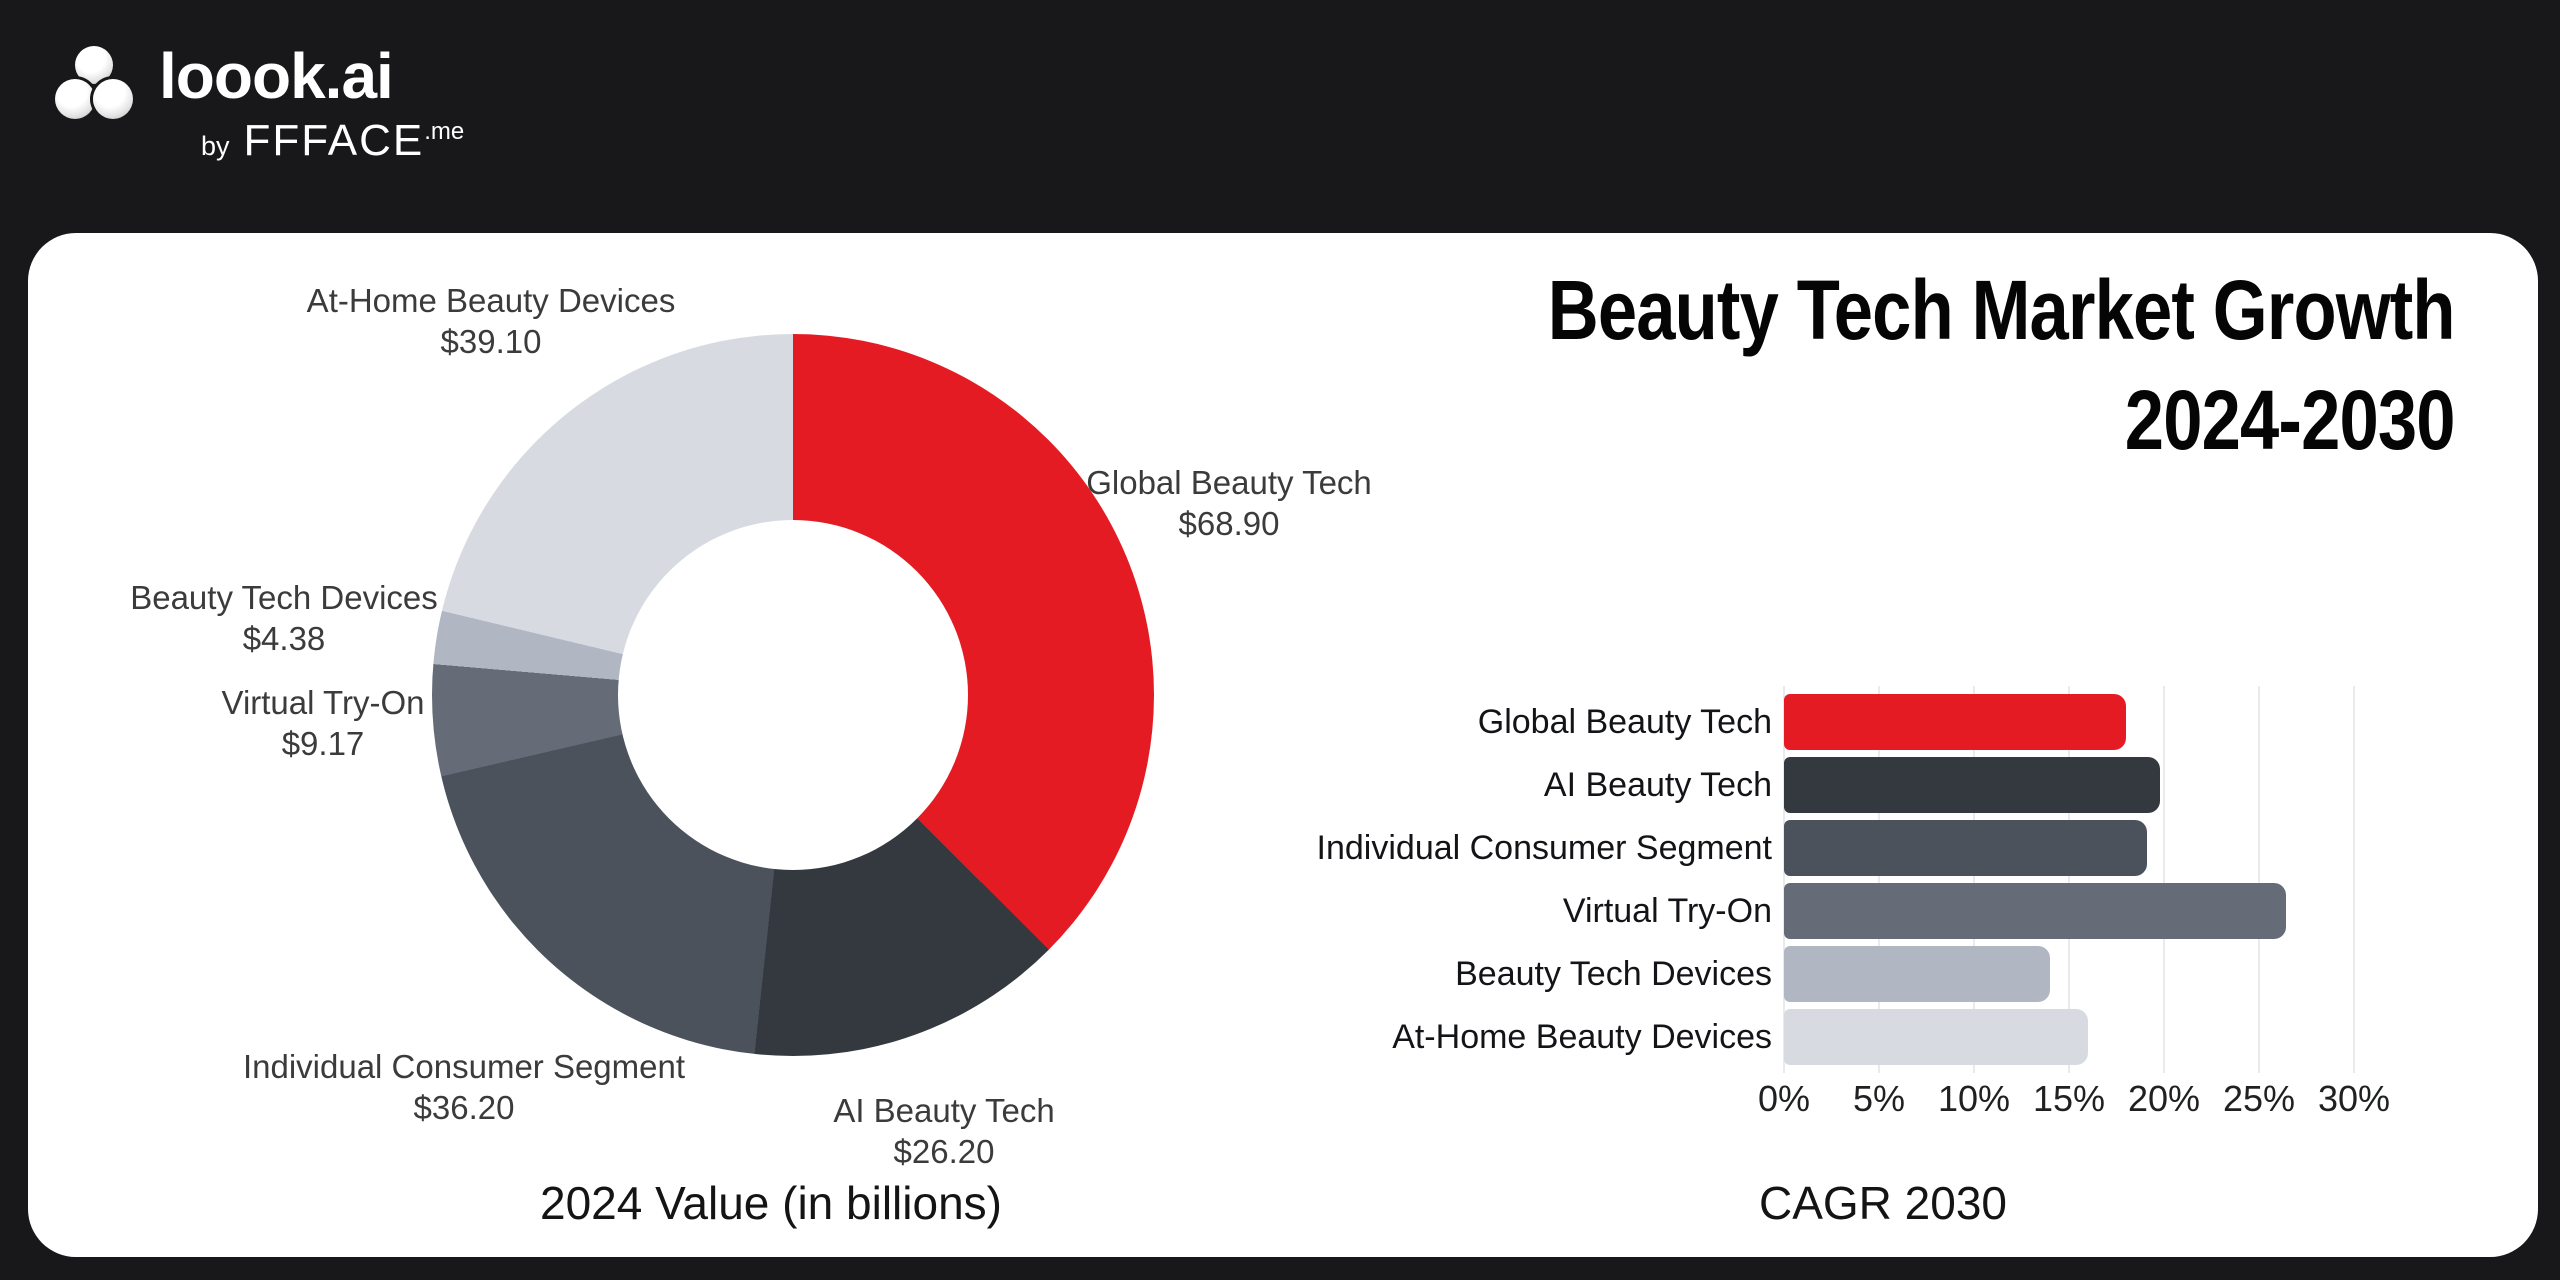 The image size is (2560, 1280). Describe the element at coordinates (2069, 1098) in the screenshot. I see `x-tick: 15%` at that location.